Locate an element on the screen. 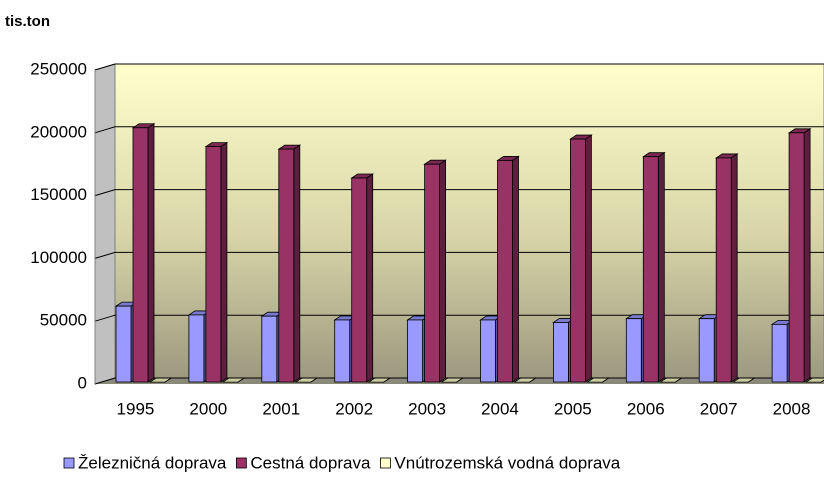 The image size is (824, 493). legend-label: Cestná doprava is located at coordinates (310, 462).